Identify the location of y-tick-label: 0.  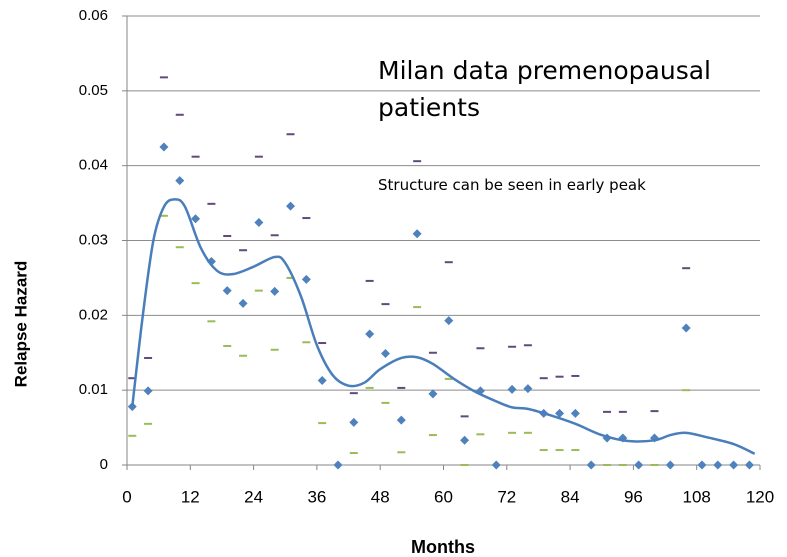
(104, 464).